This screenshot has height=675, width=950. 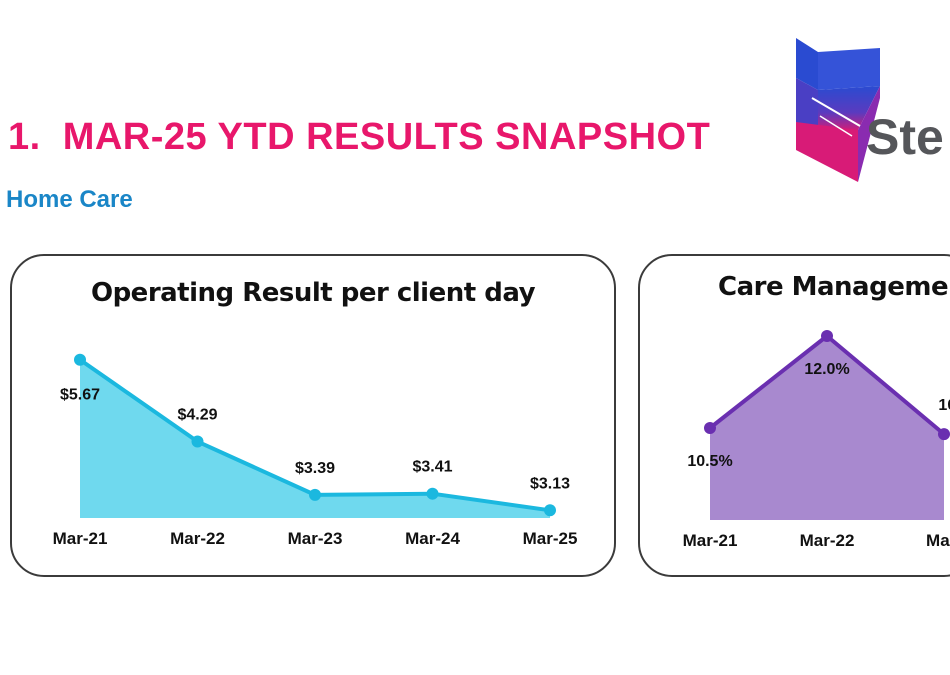 I want to click on data-label: $5.67, so click(x=80, y=395).